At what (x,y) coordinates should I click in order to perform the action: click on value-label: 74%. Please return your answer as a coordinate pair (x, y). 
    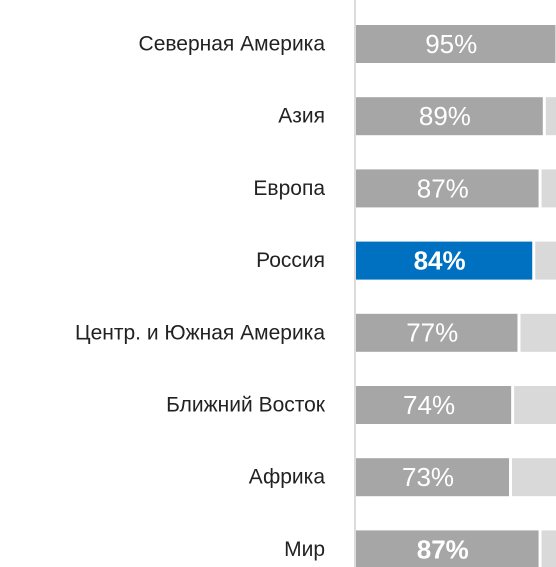
    Looking at the image, I should click on (429, 405).